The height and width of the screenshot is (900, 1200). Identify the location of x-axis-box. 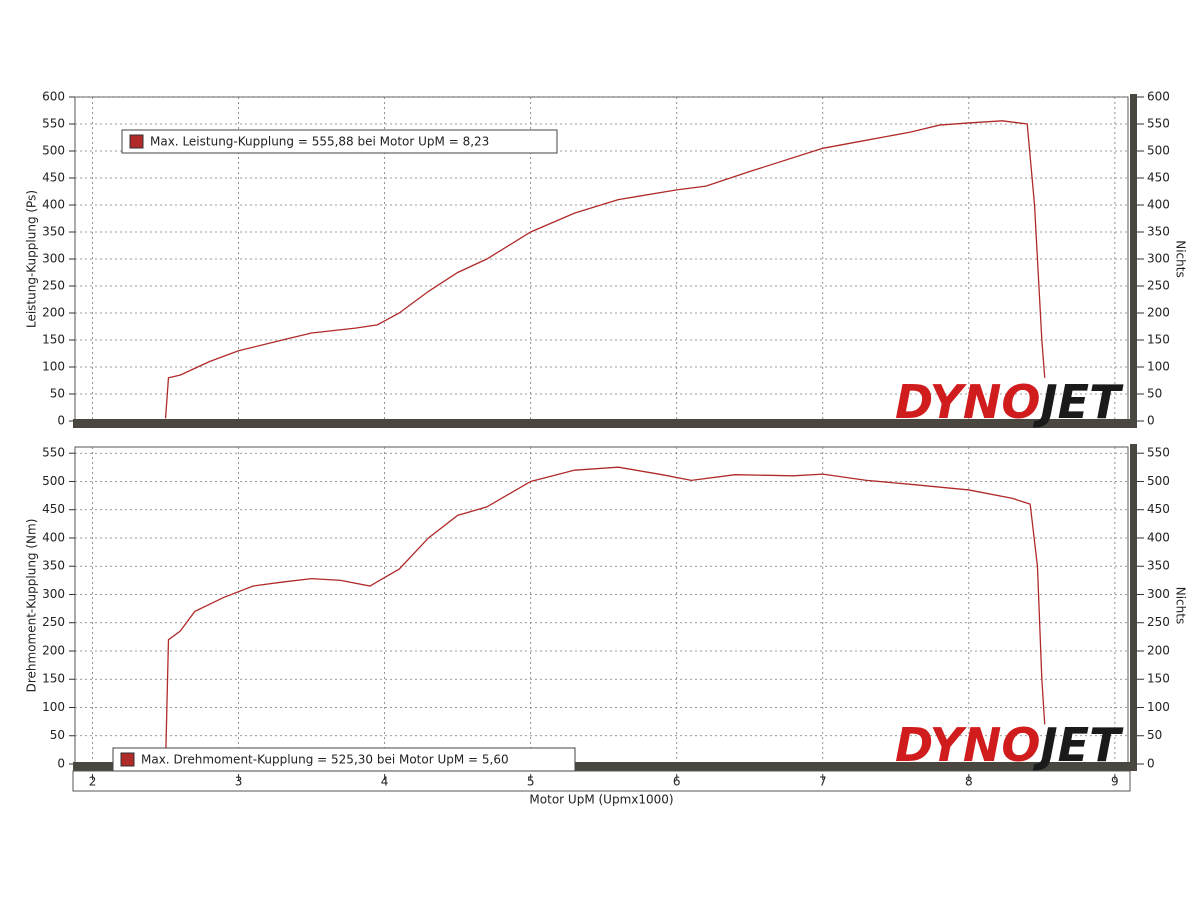
(601, 781).